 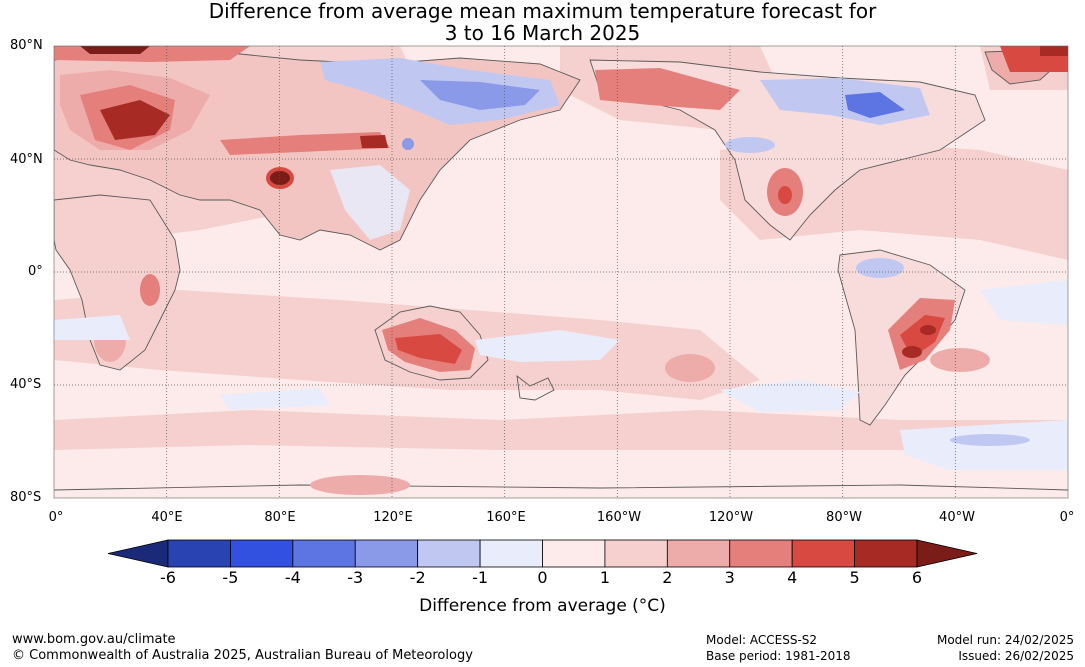 I want to click on colorbar-tick-label: 5, so click(x=854, y=577).